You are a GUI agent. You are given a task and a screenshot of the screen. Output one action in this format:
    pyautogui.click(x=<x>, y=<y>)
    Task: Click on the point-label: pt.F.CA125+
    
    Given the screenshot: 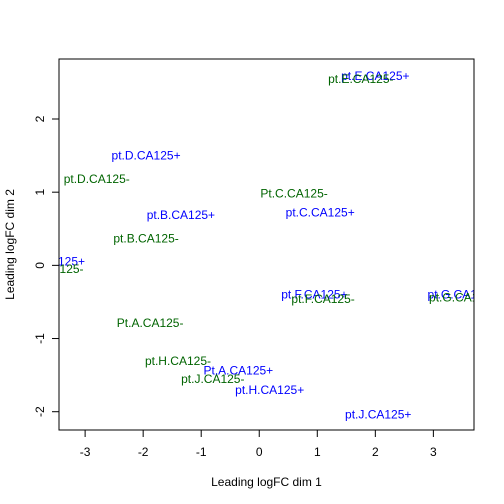 What is the action you would take?
    pyautogui.click(x=314, y=295)
    